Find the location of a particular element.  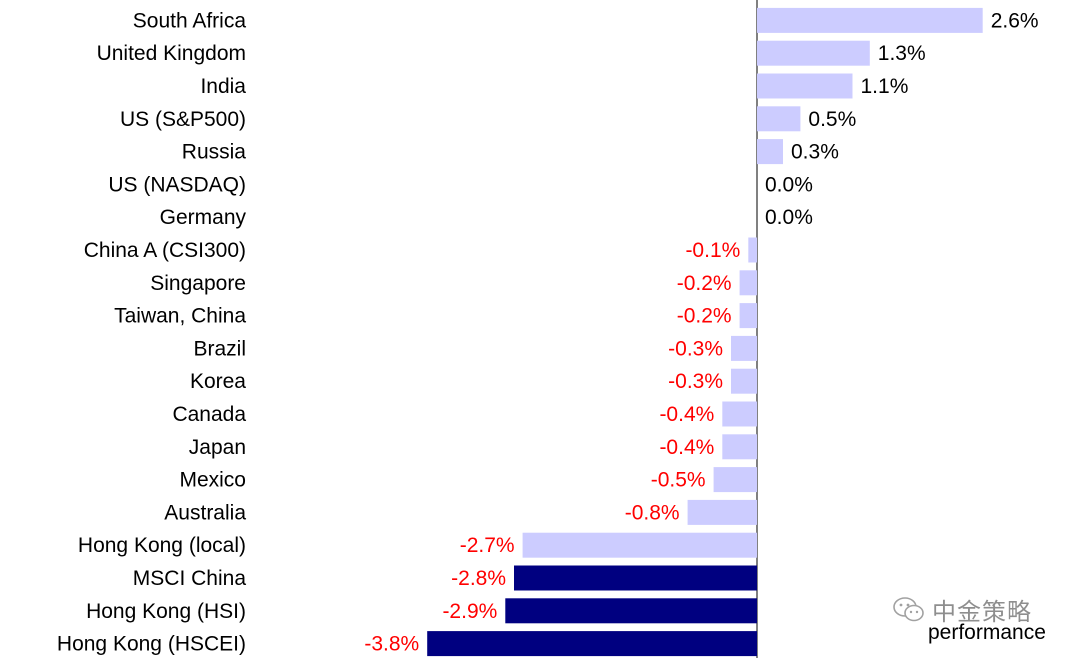

value-label: -3.8% is located at coordinates (391, 644).